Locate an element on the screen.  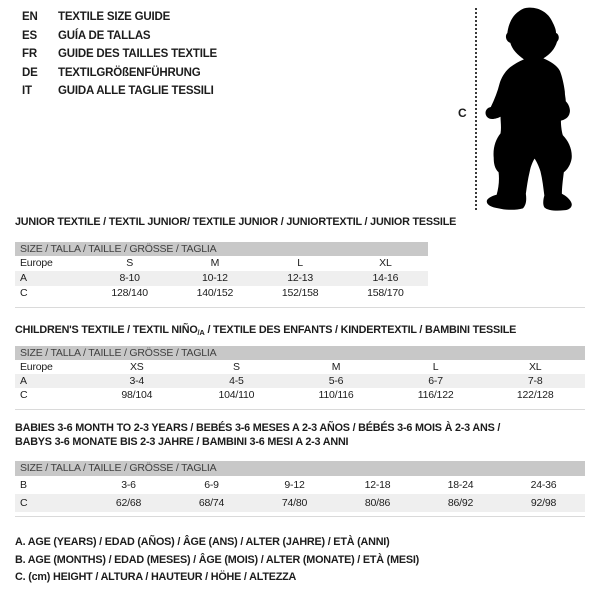
table-cell: 92/98 is located at coordinates (543, 503).